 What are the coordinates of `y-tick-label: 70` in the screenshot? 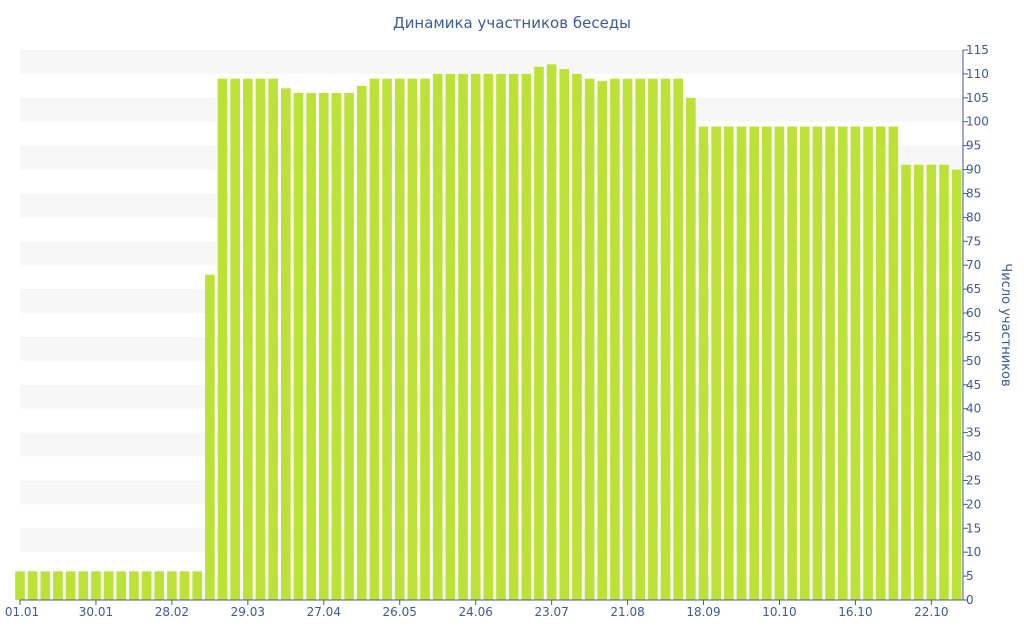 It's located at (973, 265).